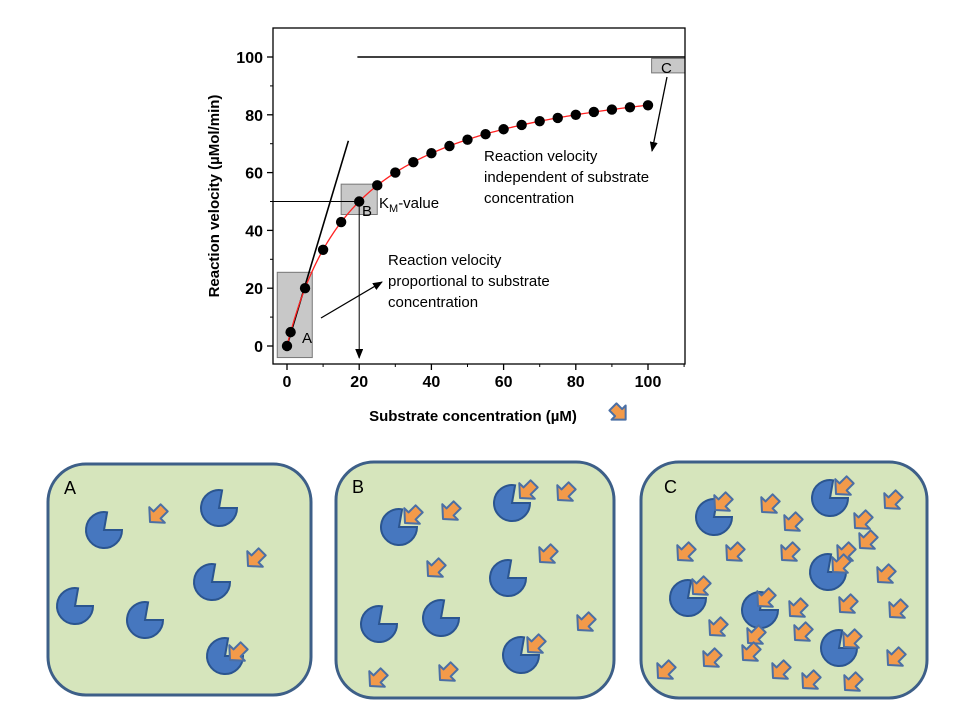  Describe the element at coordinates (358, 487) in the screenshot. I see `panel-b-label: B` at that location.